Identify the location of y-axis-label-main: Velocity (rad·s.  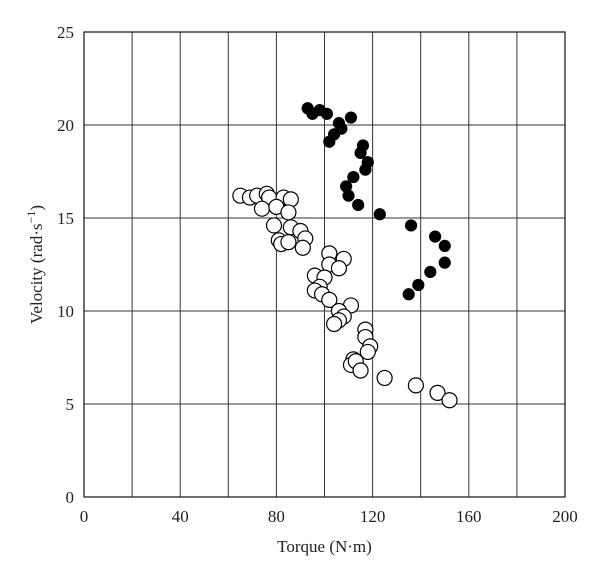
(36, 273).